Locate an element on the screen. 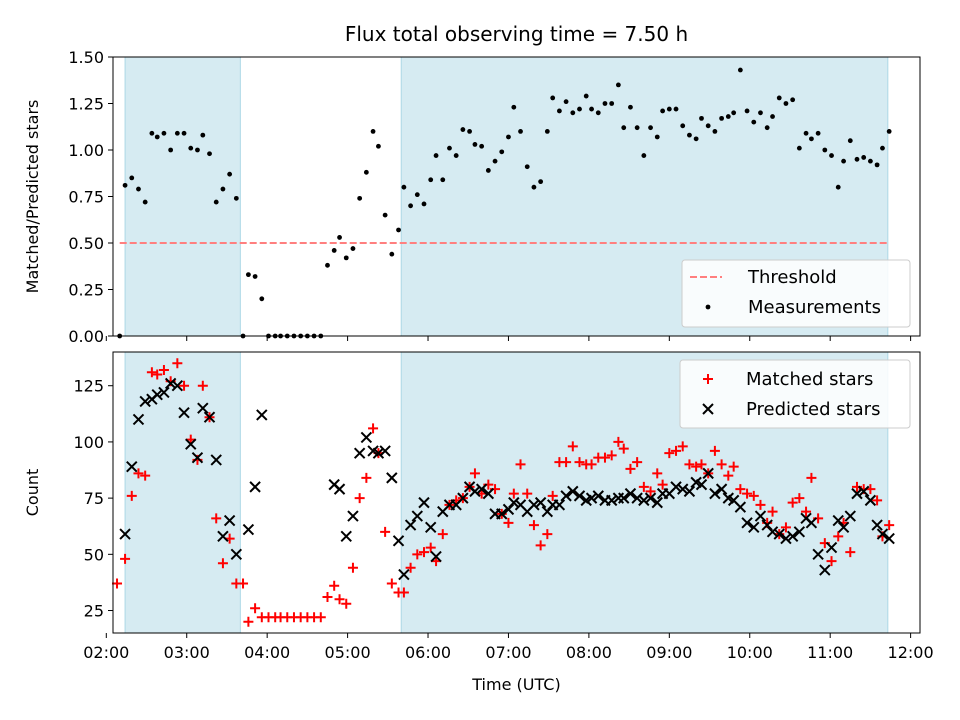 This screenshot has height=720, width=960. top-y-tick-label: 0.75 is located at coordinates (86, 197).